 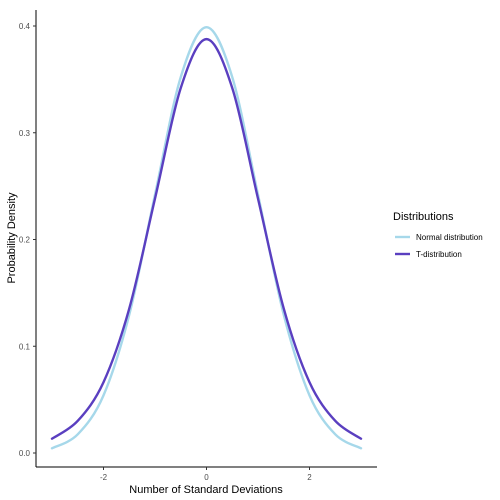 What do you see at coordinates (25, 26) in the screenshot?
I see `y-tick-label: 0.4` at bounding box center [25, 26].